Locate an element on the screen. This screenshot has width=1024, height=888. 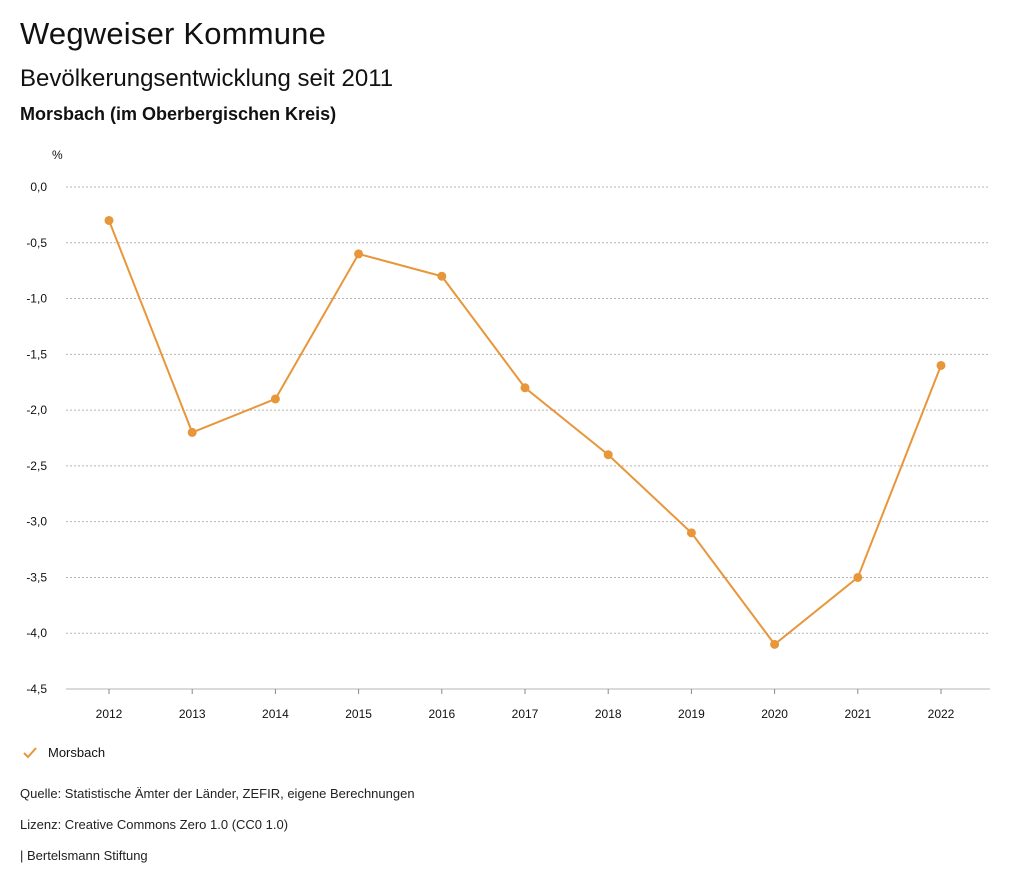
y-tick-label: -4,0 is located at coordinates (36, 633).